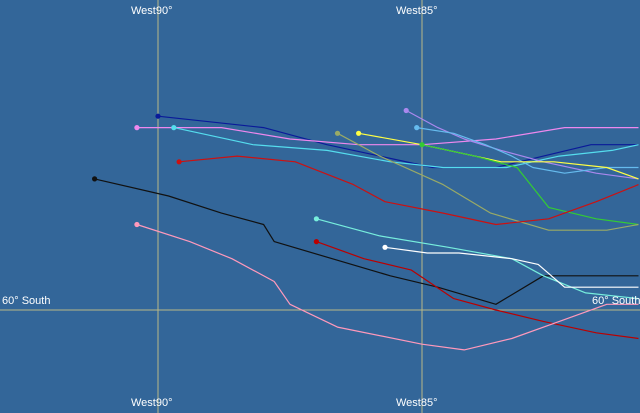 The image size is (640, 413). Describe the element at coordinates (152, 403) in the screenshot. I see `label-west-90-bottom: West90°` at that location.